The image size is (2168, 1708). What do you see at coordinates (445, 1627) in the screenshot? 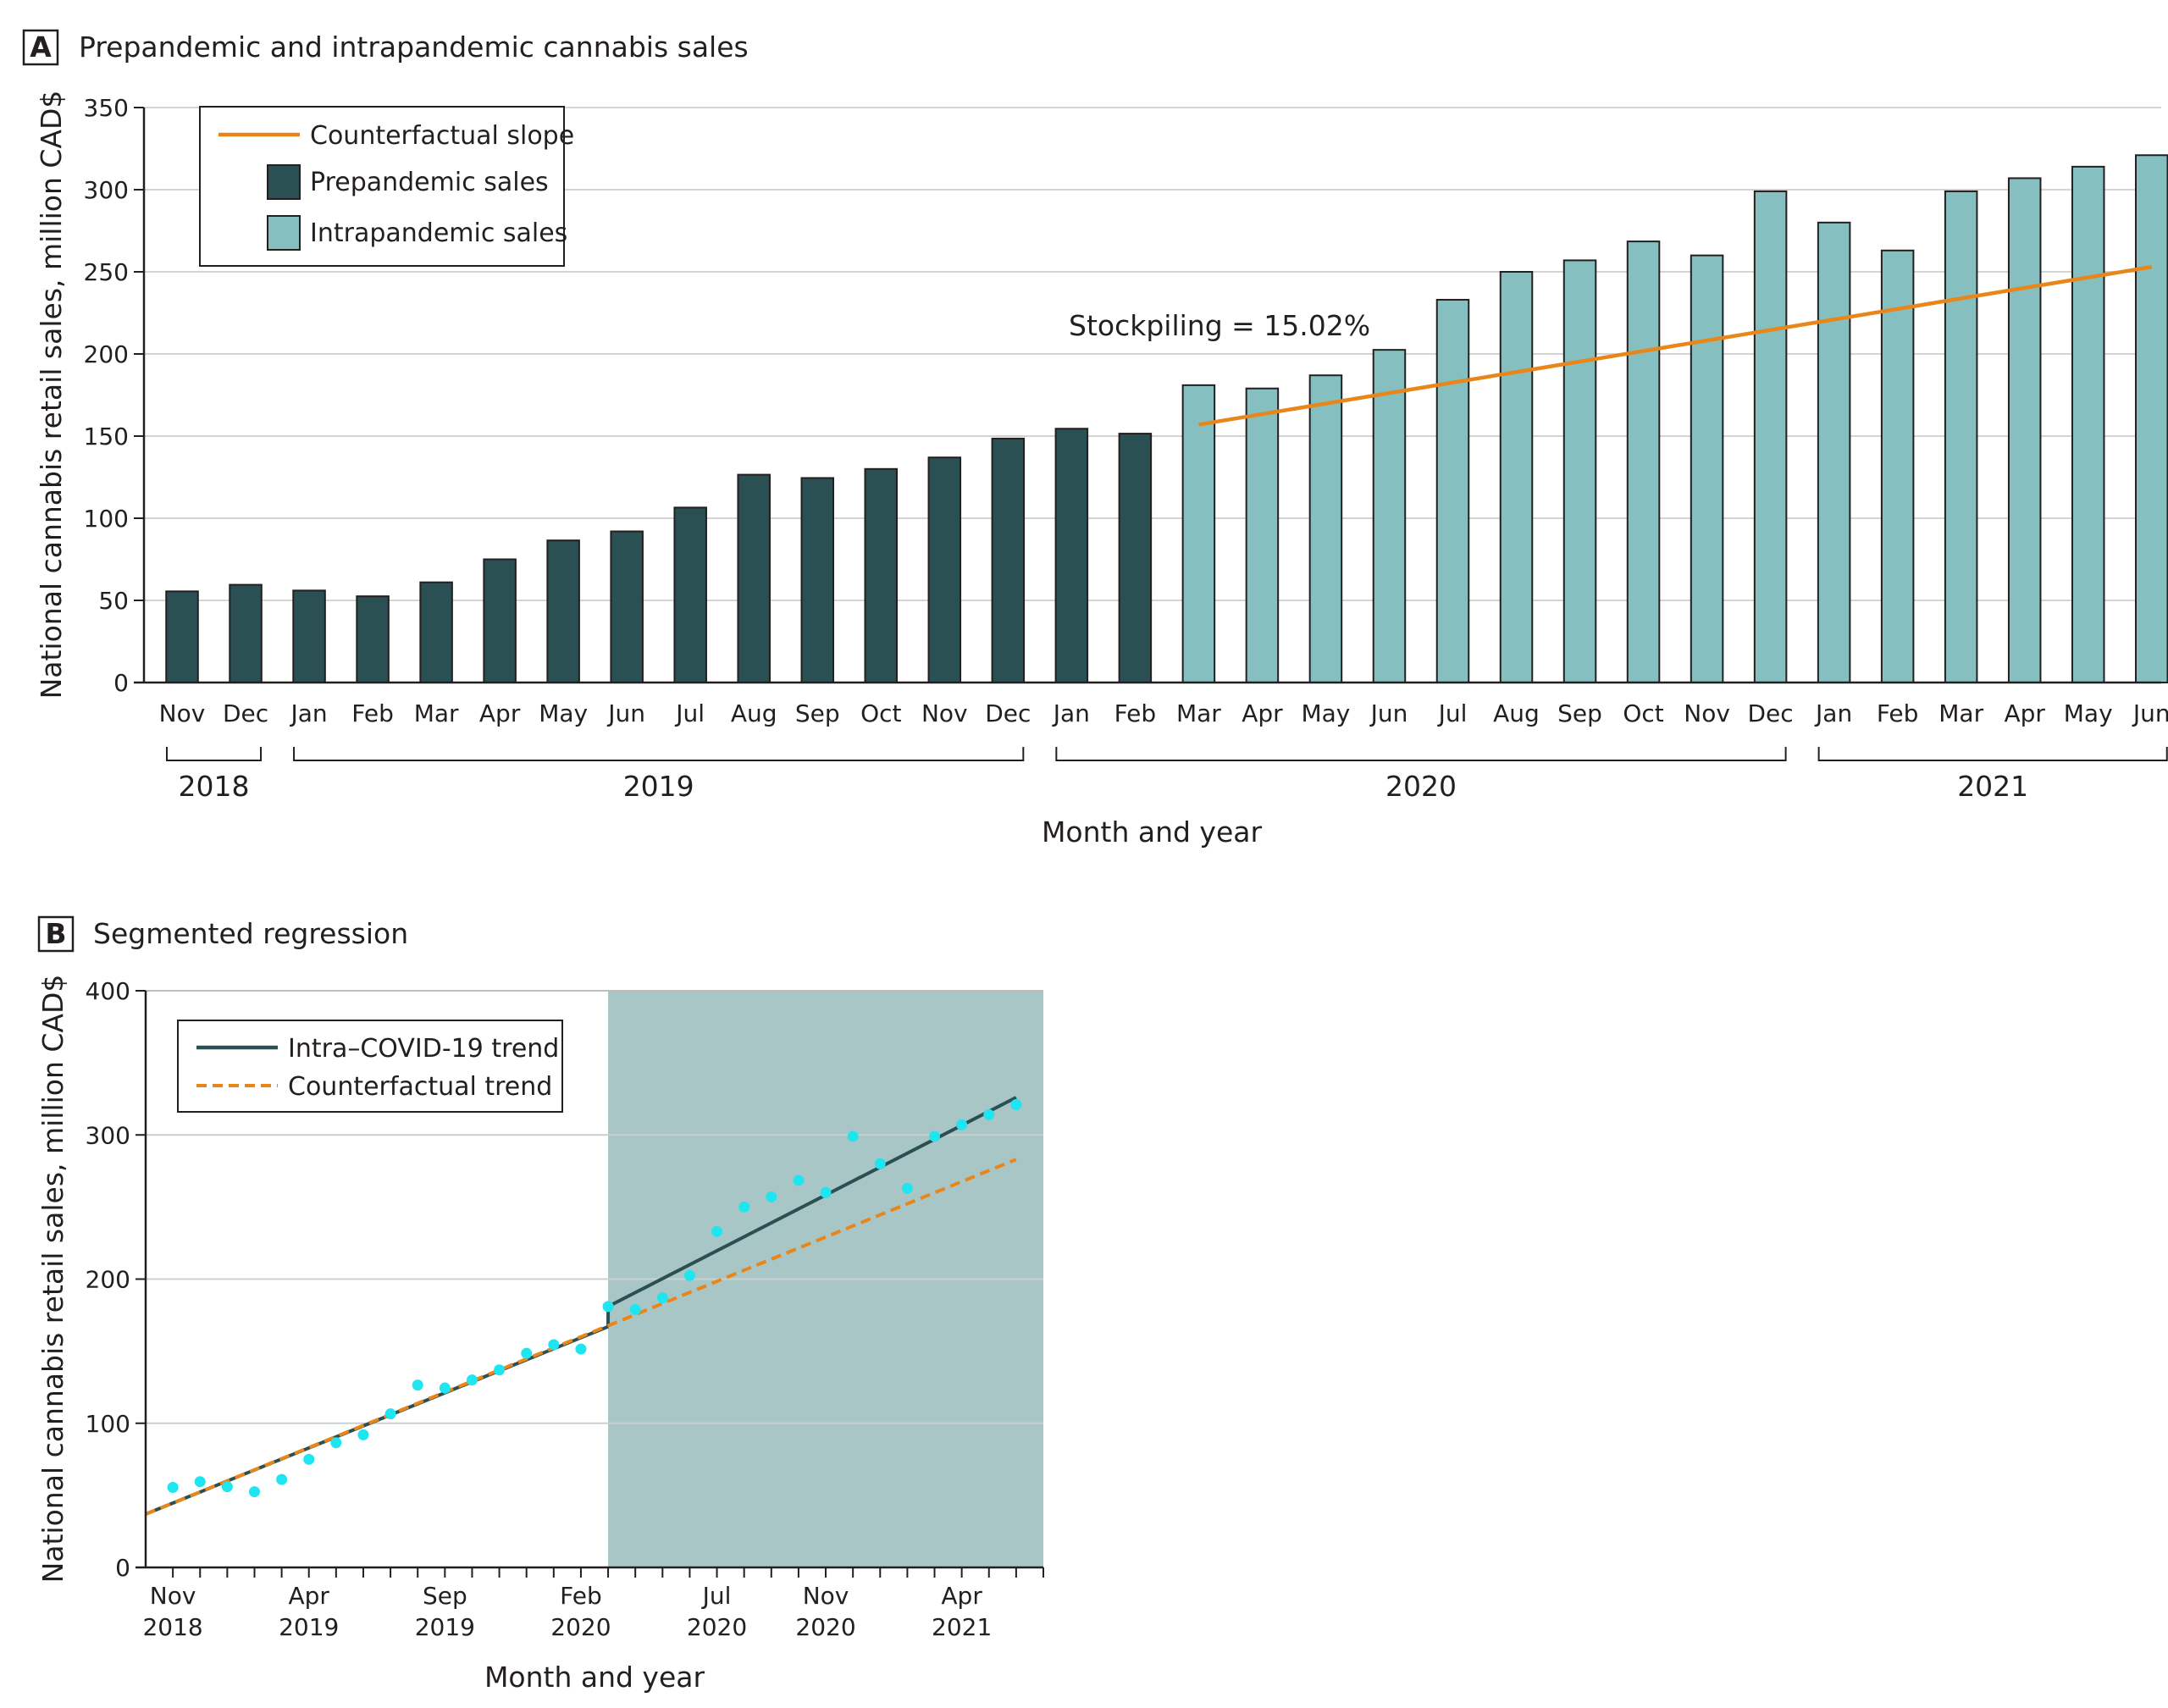
I see `panel-b-x-tick-label: 2019` at bounding box center [445, 1627].